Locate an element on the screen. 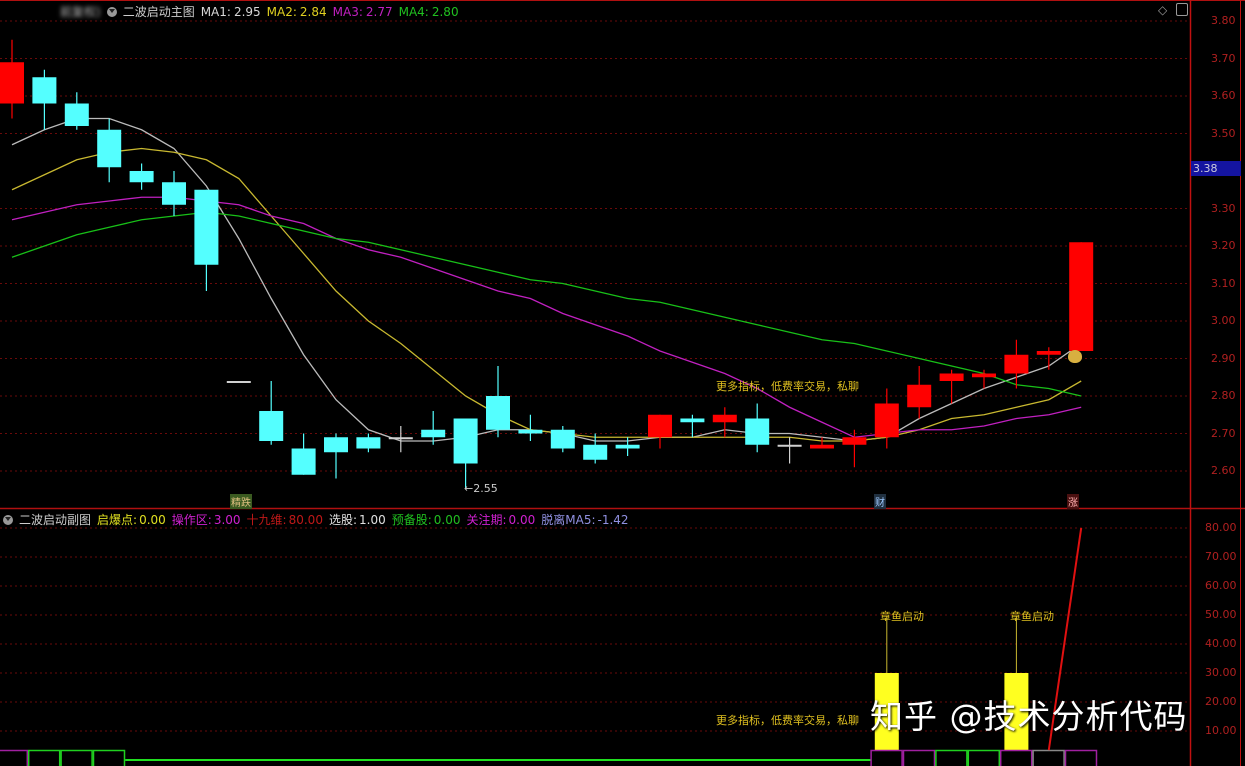 This screenshot has height=766, width=1245. price-tick: 2.70 is located at coordinates (1223, 433).